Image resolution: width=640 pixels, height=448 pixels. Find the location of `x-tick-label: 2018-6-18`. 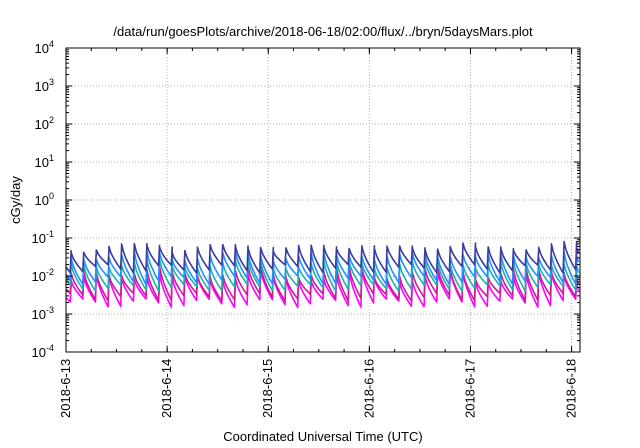

x-tick-label: 2018-6-18 is located at coordinates (571, 388).